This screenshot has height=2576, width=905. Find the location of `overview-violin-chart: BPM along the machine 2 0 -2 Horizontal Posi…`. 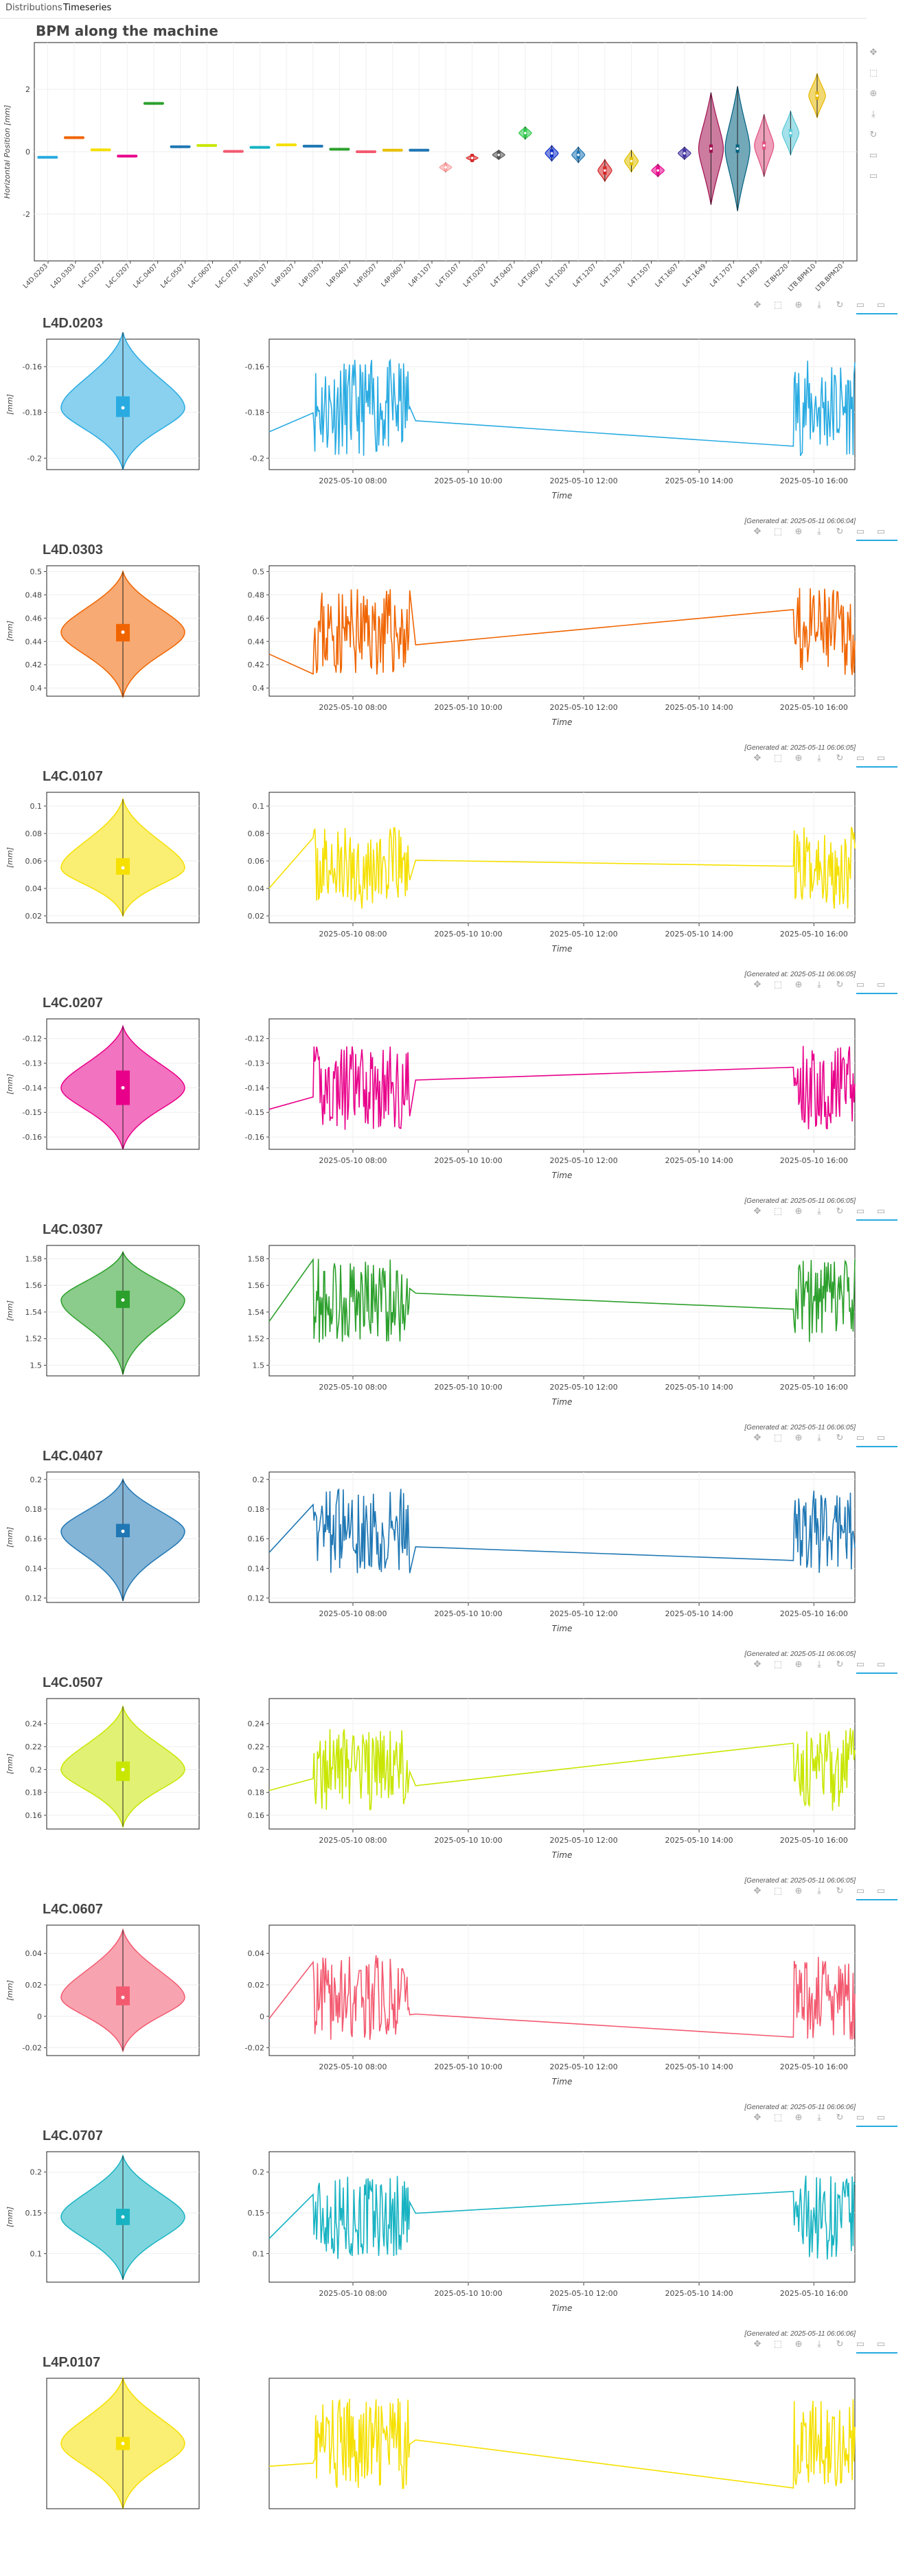

overview-violin-chart: BPM along the machine 2 0 -2 Horizontal Posi… is located at coordinates (452, 165).